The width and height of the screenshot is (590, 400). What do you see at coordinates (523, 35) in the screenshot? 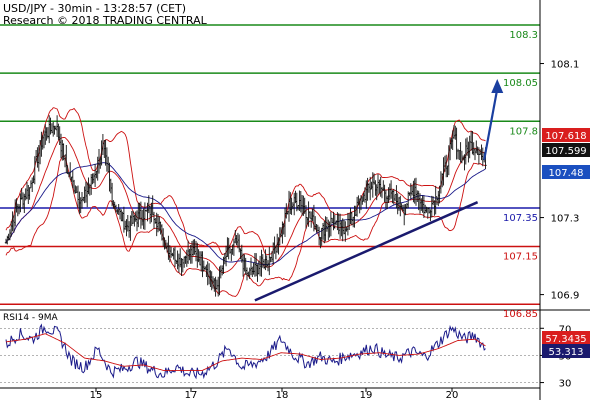
I see `level-label-0: 108.3` at bounding box center [523, 35].